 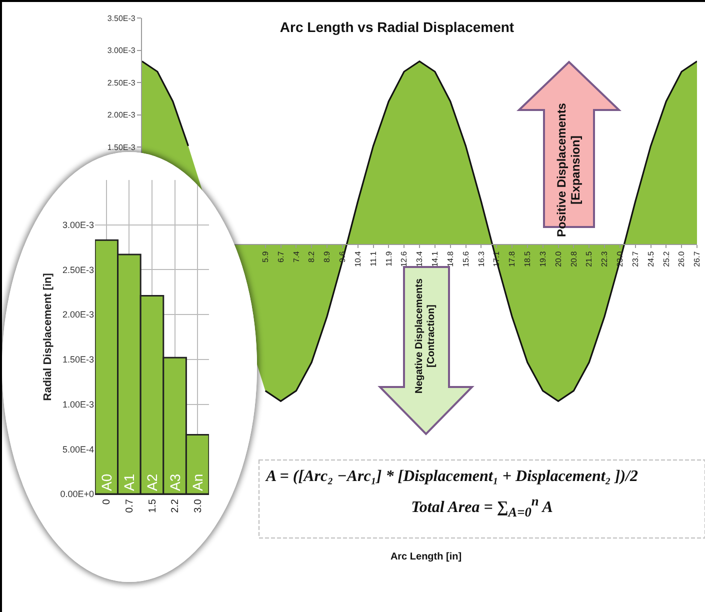 What do you see at coordinates (265, 256) in the screenshot?
I see `x-tick-label: 5.9` at bounding box center [265, 256].